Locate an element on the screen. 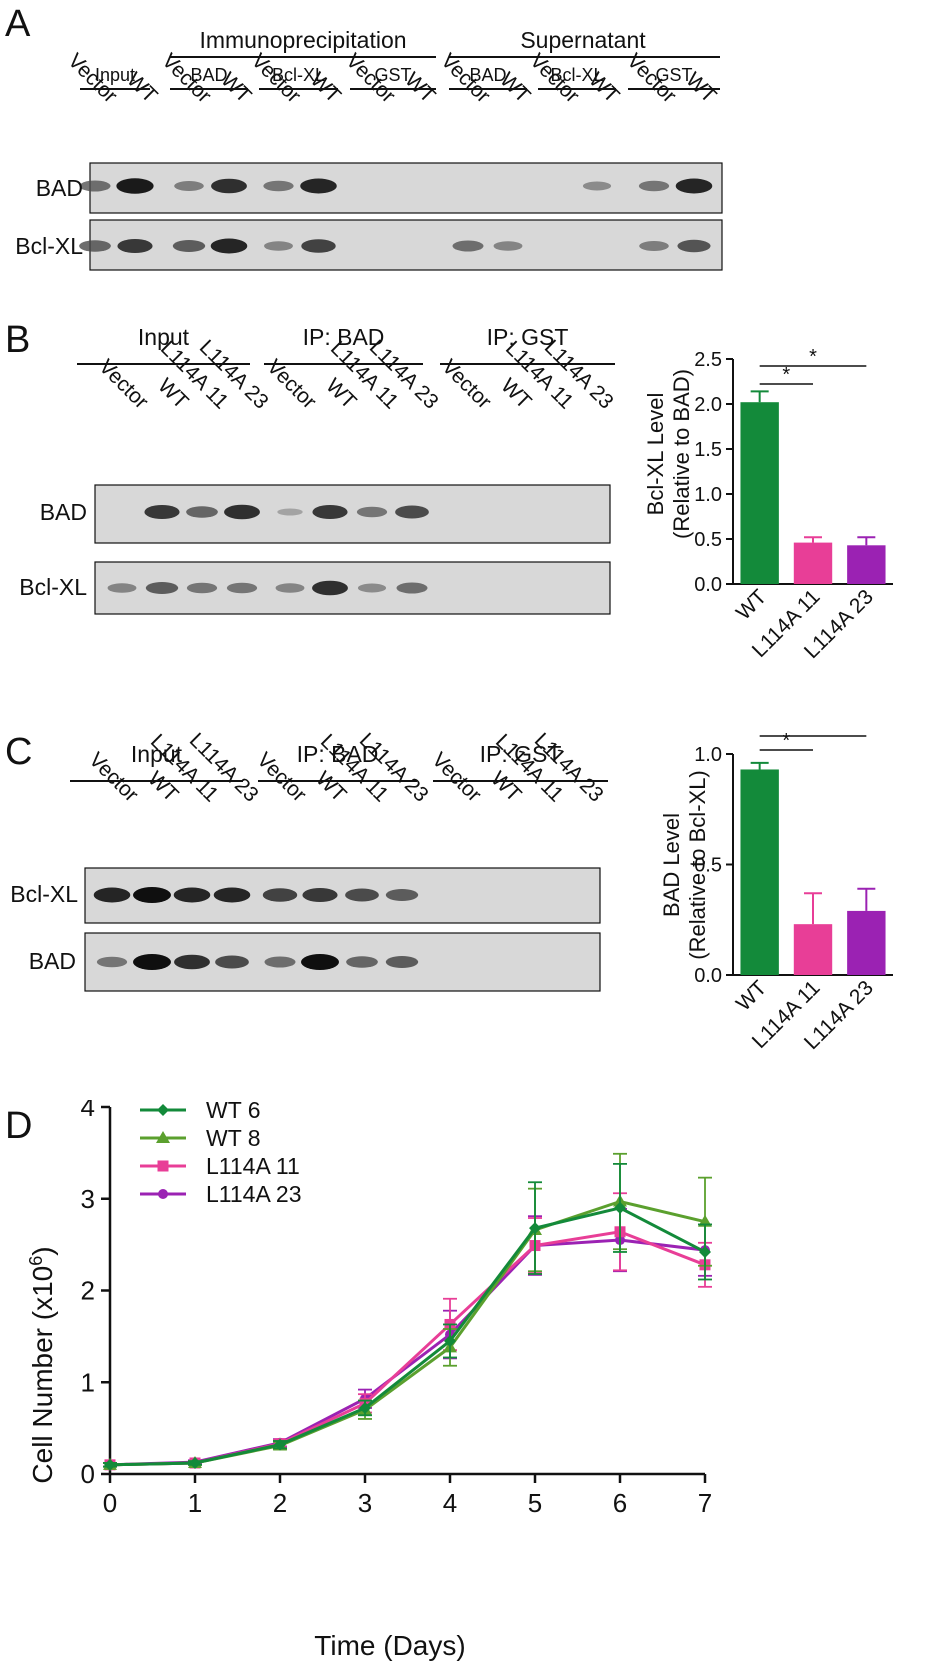  panel-d-ylabel: Cell Number (x106) is located at coordinates (42, 1364).